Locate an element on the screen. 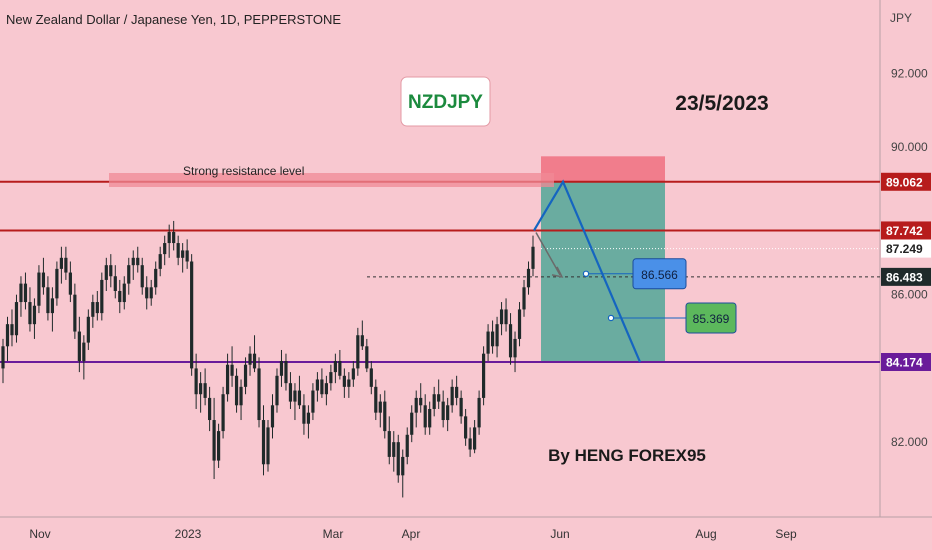  x-tick-label: Jun is located at coordinates (559, 534).